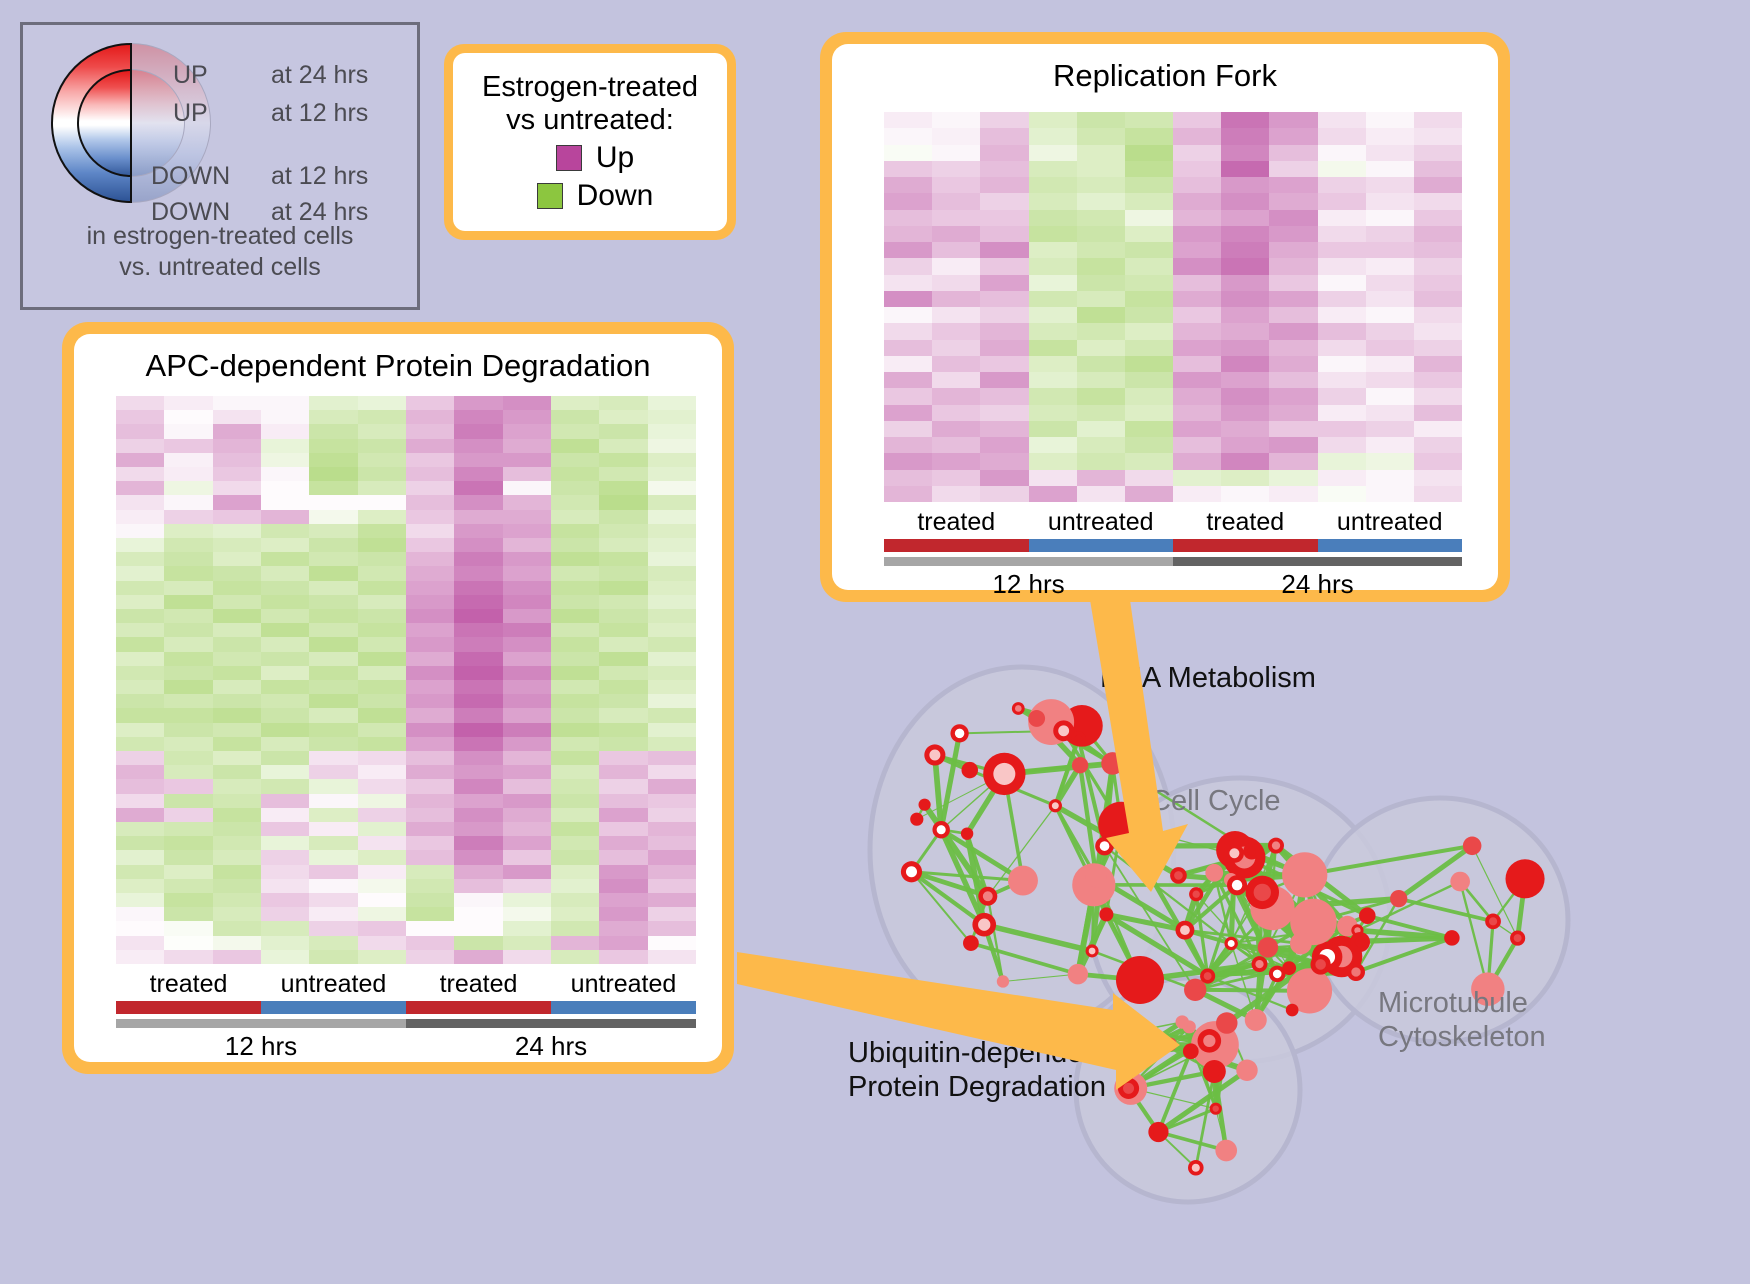 The image size is (1750, 1284). I want to click on arrow-replication-fork, so click(1139, 746).